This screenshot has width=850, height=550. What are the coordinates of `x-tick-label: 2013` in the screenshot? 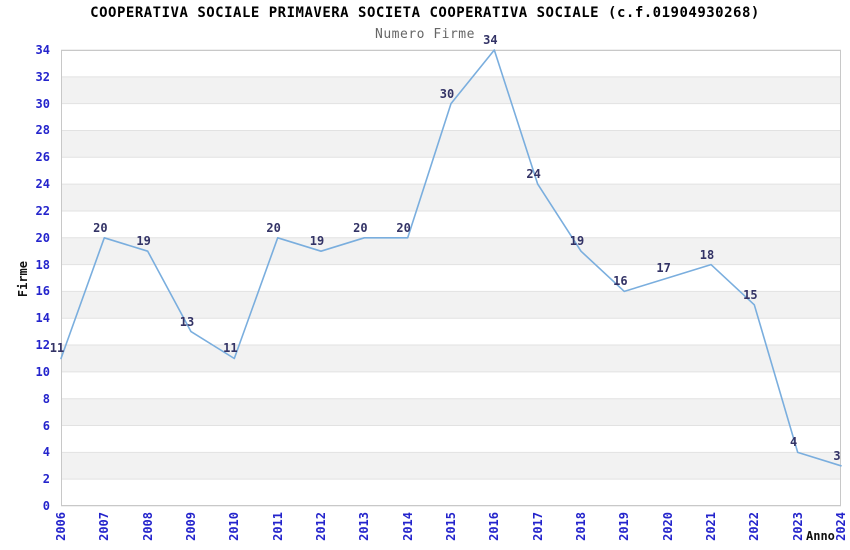 It's located at (364, 526).